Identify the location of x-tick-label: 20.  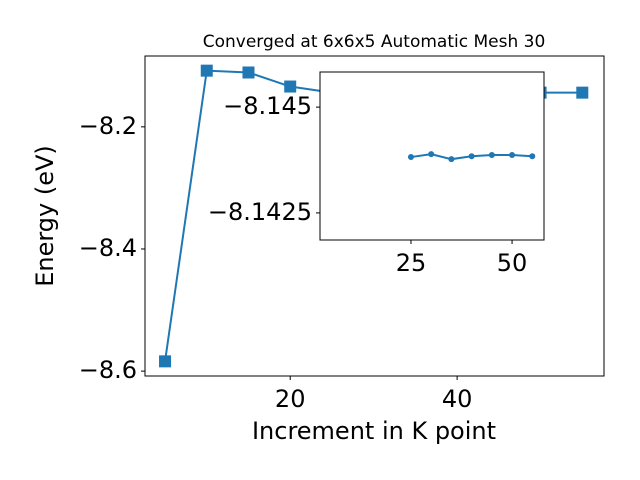
(290, 399).